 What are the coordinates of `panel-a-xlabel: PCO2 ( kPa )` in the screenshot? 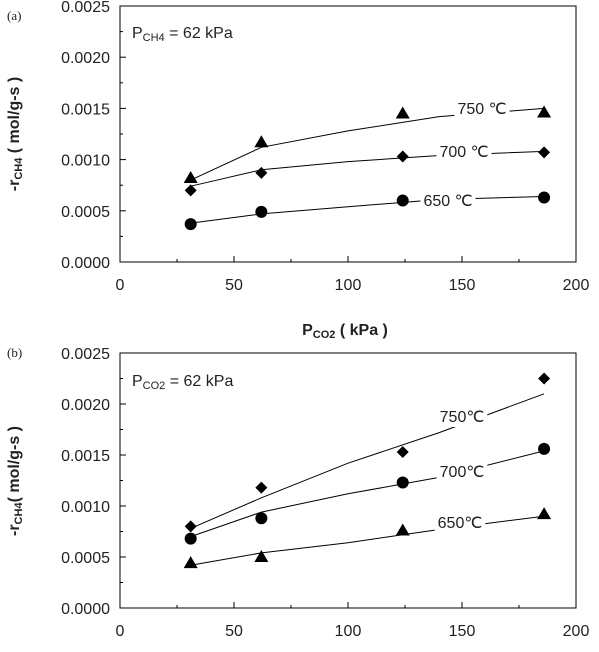 It's located at (345, 331).